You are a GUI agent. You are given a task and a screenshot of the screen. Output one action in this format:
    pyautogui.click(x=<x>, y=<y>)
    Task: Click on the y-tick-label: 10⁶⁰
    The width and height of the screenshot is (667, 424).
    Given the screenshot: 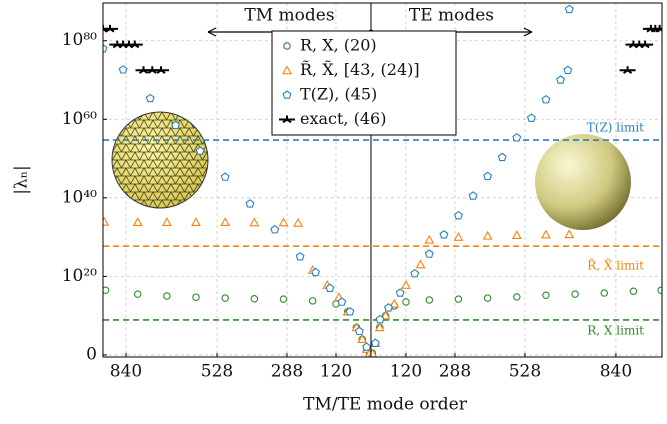 What is the action you would take?
    pyautogui.click(x=79, y=119)
    